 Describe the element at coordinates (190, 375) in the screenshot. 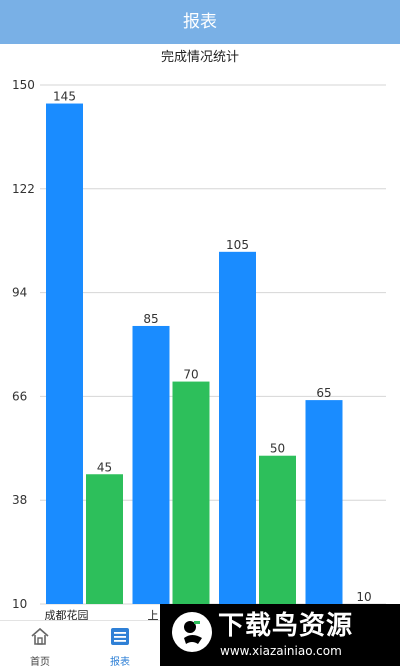

I see `data-label: 70` at that location.